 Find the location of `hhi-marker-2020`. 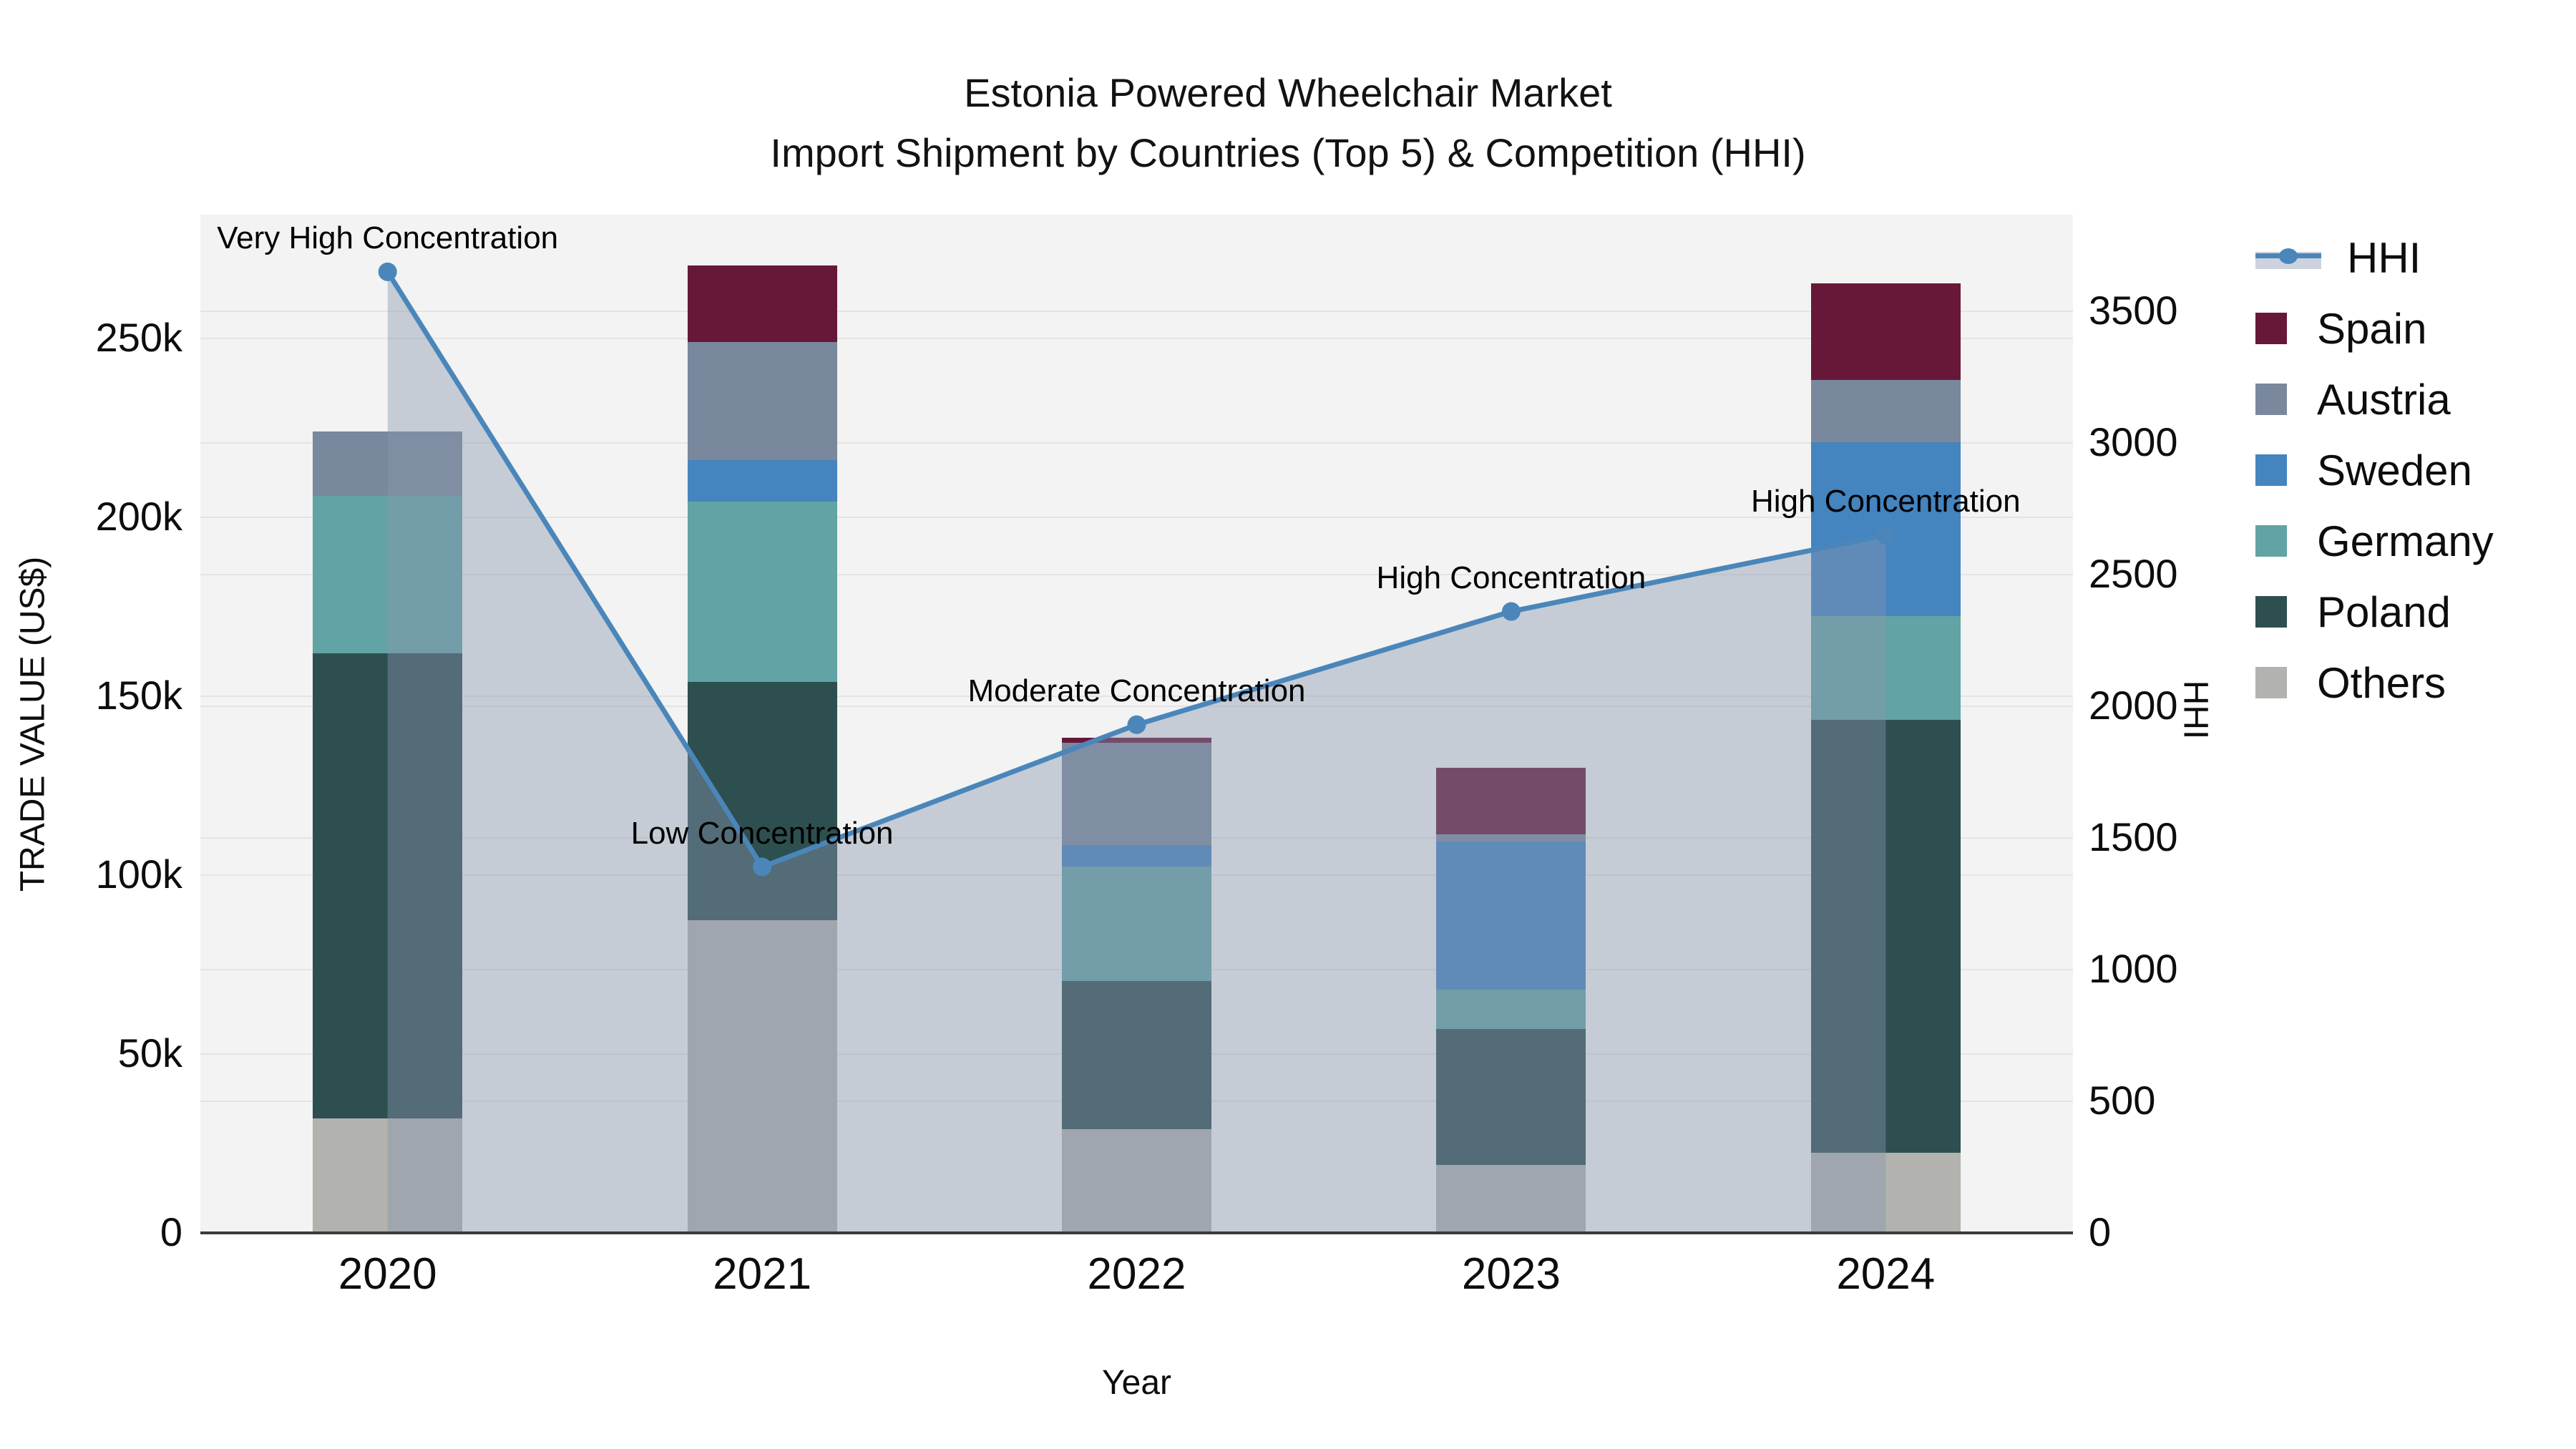

hhi-marker-2020 is located at coordinates (387, 271).